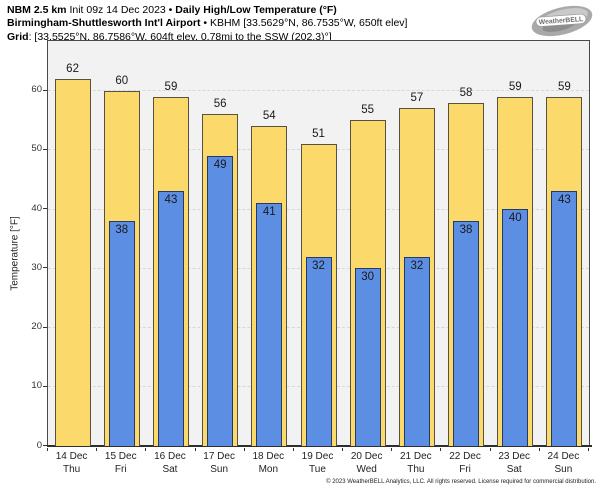 Image resolution: width=600 pixels, height=493 pixels. Describe the element at coordinates (465, 456) in the screenshot. I see `x-tick-date: 22 Dec` at that location.